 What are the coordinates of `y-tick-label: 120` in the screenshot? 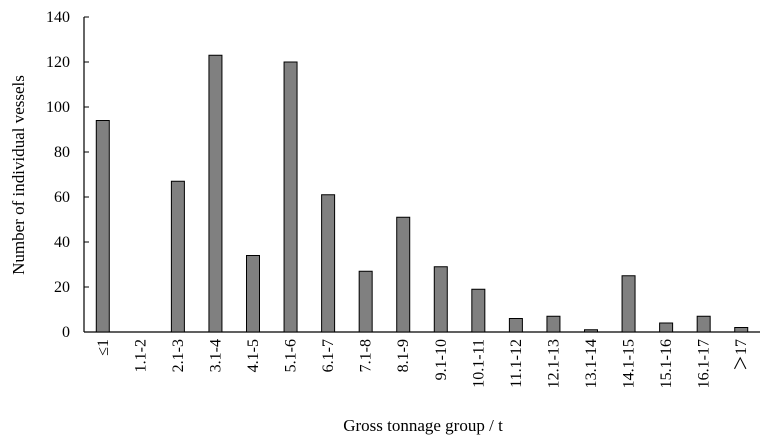 It's located at (58, 62).